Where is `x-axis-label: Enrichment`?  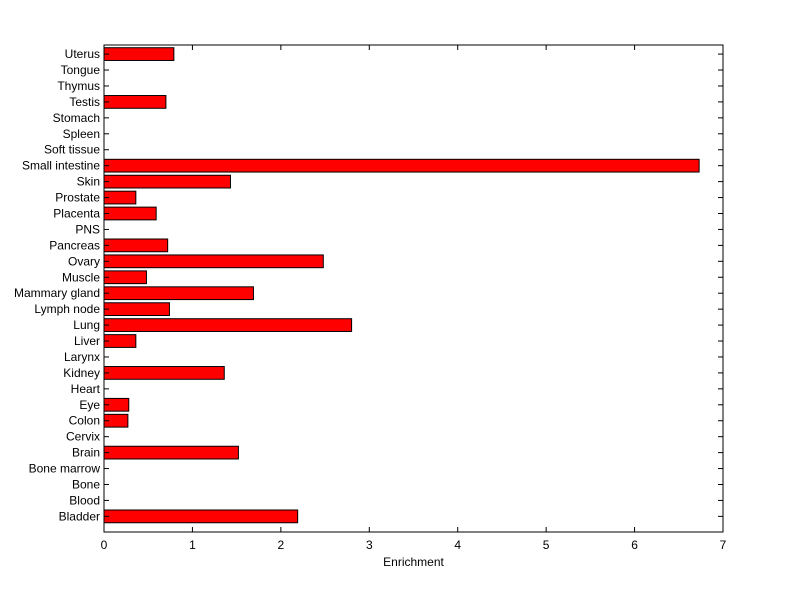 x-axis-label: Enrichment is located at coordinates (413, 562).